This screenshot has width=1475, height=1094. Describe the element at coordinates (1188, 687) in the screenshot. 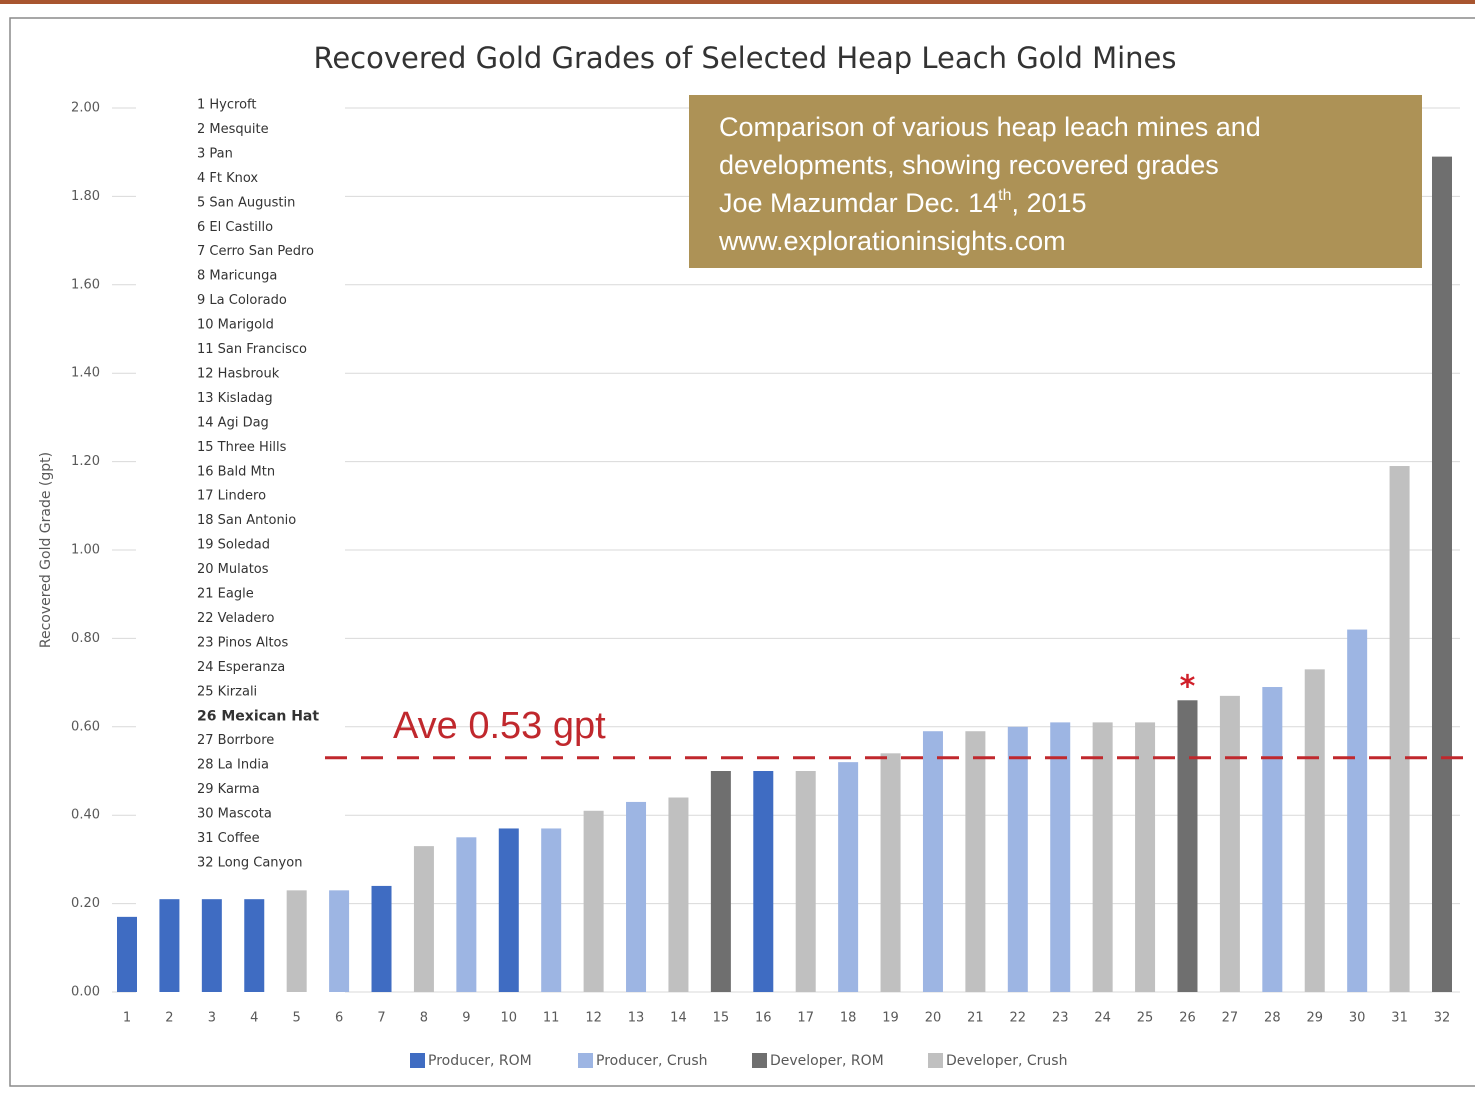

I see `asterisk: *` at that location.